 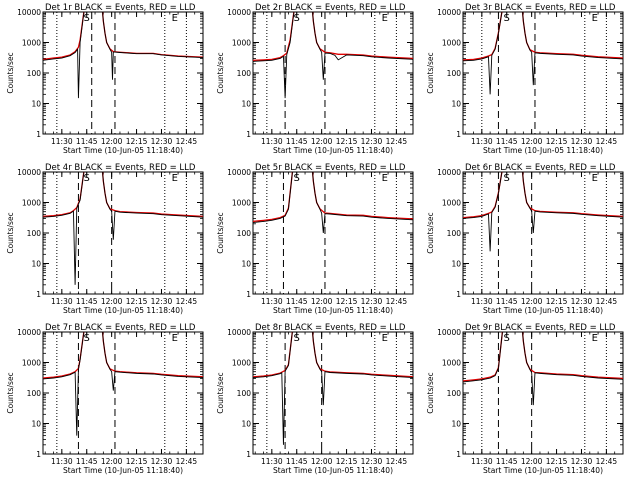 I want to click on chart-title: Det 9r BLACK = Events, RED = LLD, so click(x=540, y=328).